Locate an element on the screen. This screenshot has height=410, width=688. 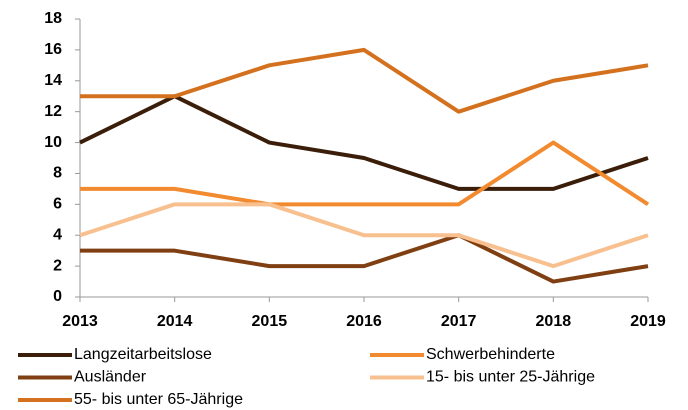
y-tick-label: 2 is located at coordinates (57, 265).